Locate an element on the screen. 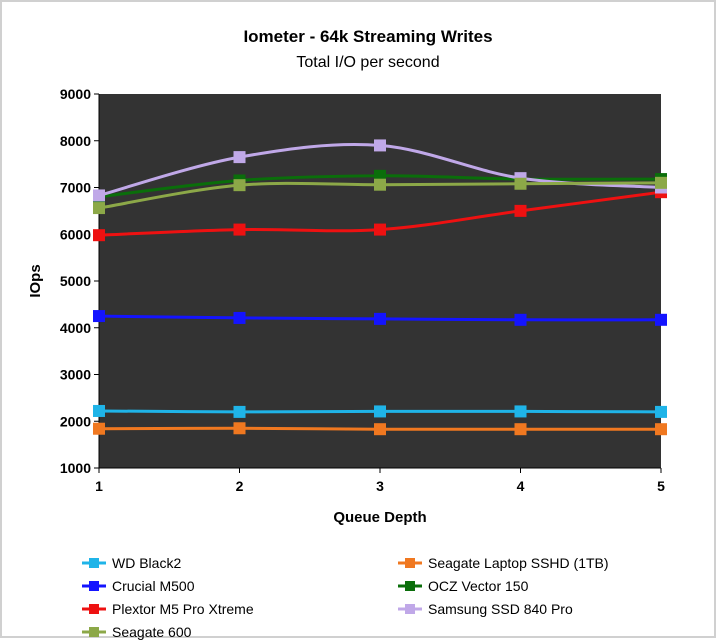 The width and height of the screenshot is (720, 642). legend-label: WD Black2 is located at coordinates (146, 563).